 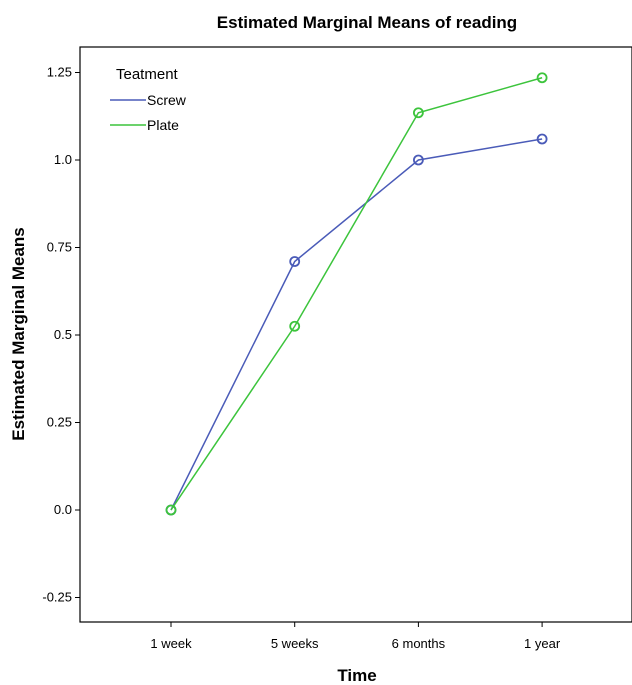 What do you see at coordinates (355, 636) in the screenshot?
I see `x-axis-ticks: 1 week 5 weeks 6 months 1 year` at bounding box center [355, 636].